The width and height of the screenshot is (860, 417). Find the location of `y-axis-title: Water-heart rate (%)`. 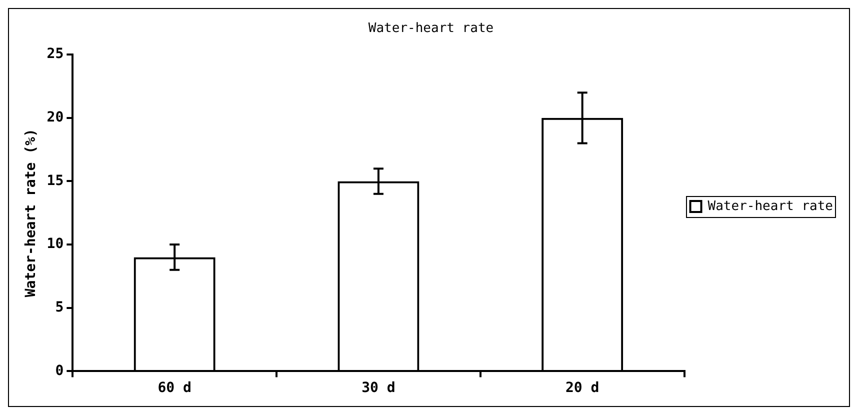

y-axis-title: Water-heart rate (%) is located at coordinates (31, 213).